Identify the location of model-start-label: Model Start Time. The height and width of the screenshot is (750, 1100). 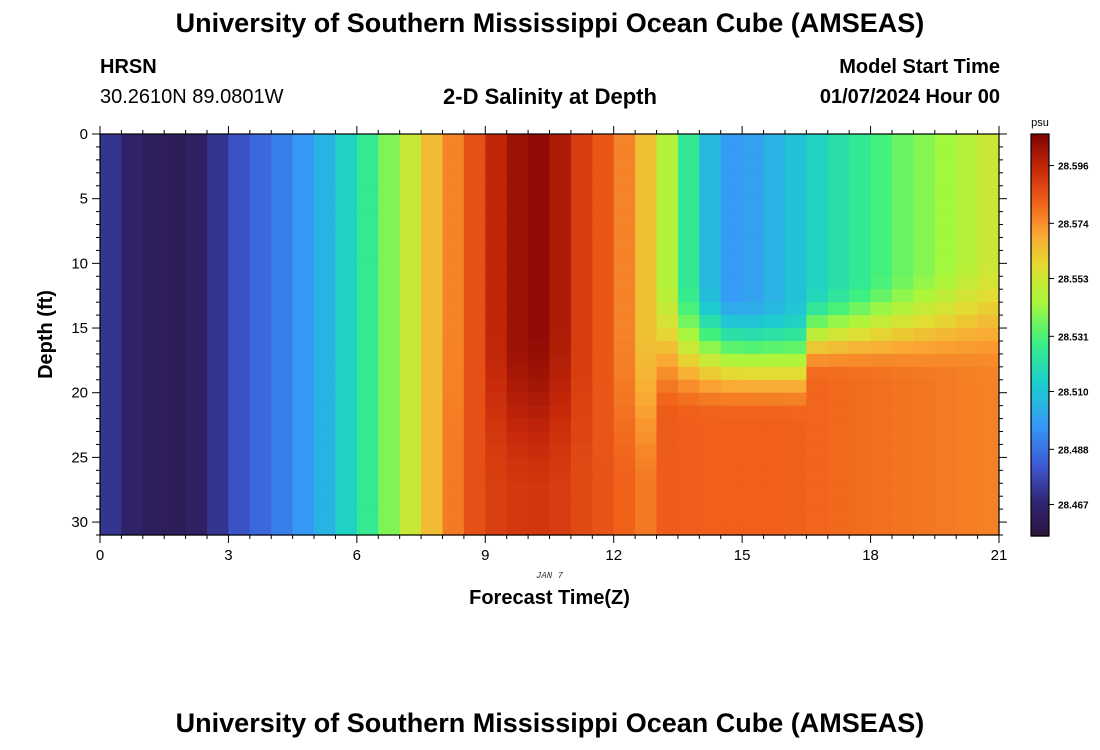
(919, 67).